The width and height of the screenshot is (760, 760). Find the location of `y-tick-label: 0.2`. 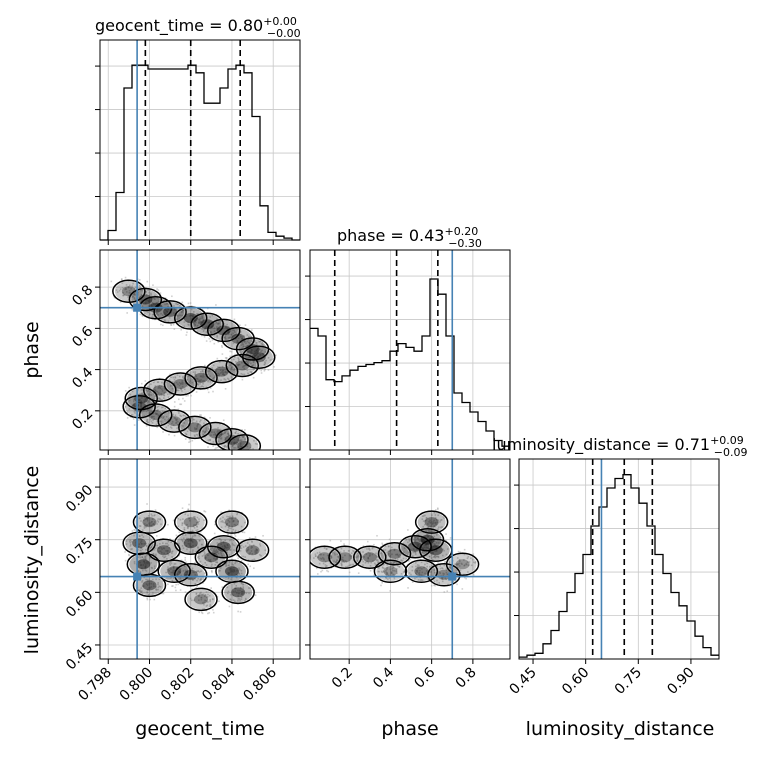

y-tick-label: 0.2 is located at coordinates (82, 419).